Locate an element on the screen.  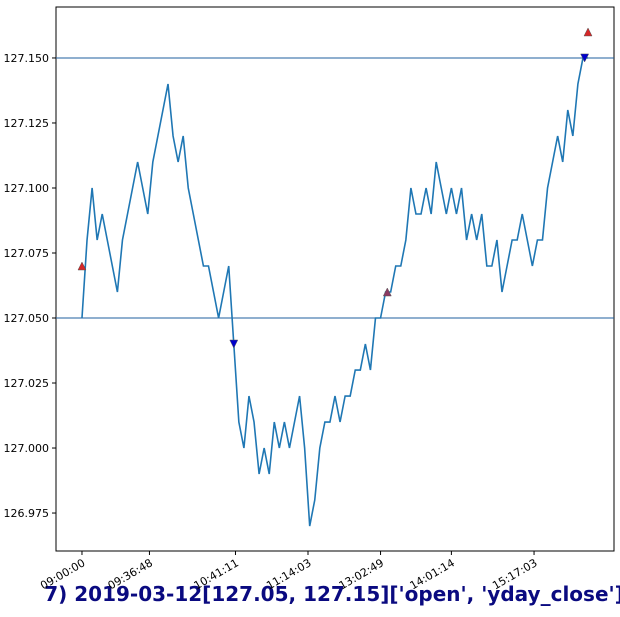
y-tick-label: 127.050 is located at coordinates (27, 318).